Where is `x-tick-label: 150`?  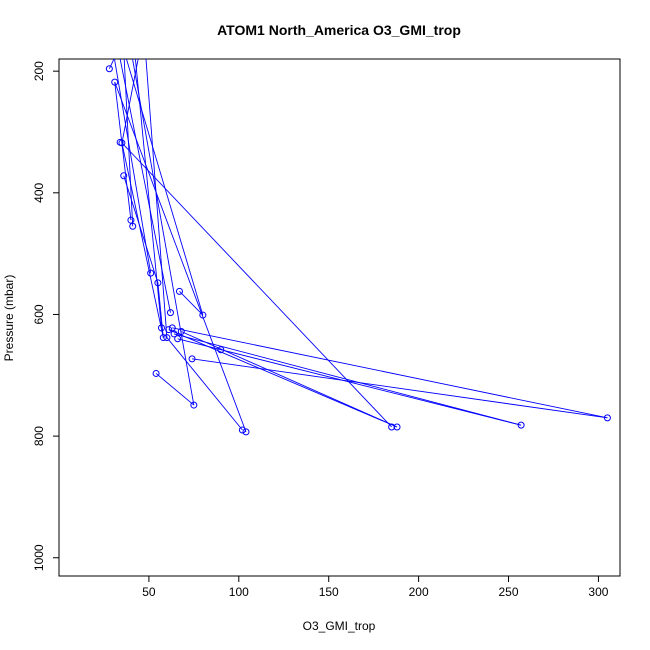 x-tick-label: 150 is located at coordinates (329, 592).